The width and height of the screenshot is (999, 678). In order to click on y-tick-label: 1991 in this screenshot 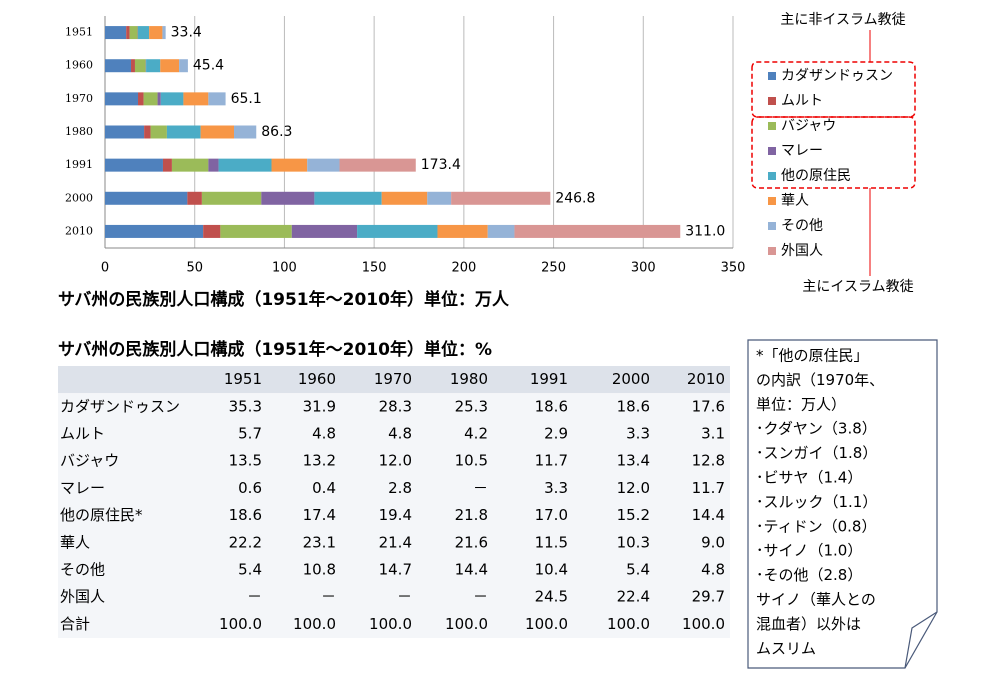, I will do `click(79, 164)`.